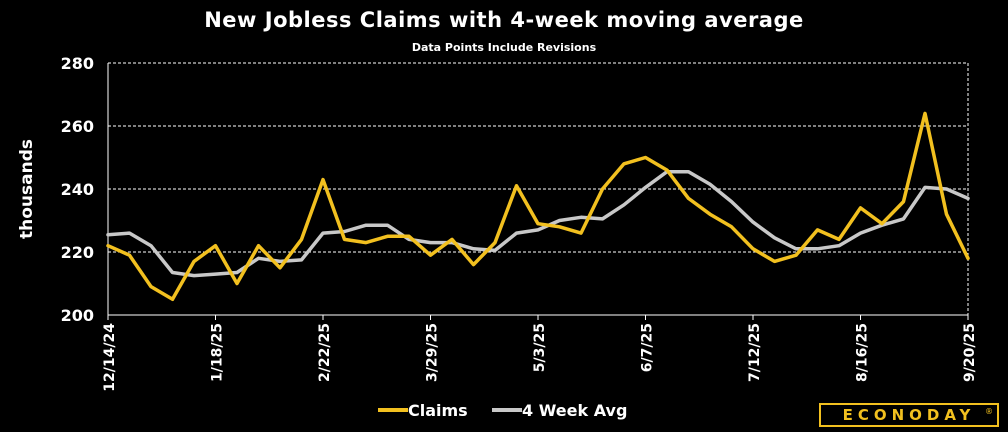  Describe the element at coordinates (77, 63) in the screenshot. I see `y-tick-label: 280` at that location.